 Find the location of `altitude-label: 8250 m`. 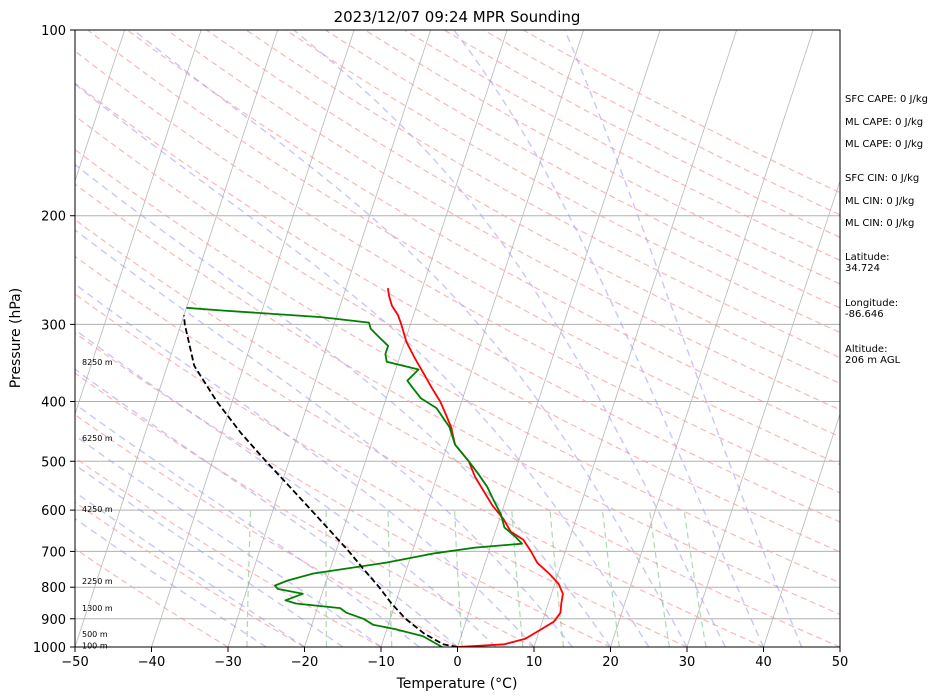

altitude-label: 8250 m is located at coordinates (97, 362).